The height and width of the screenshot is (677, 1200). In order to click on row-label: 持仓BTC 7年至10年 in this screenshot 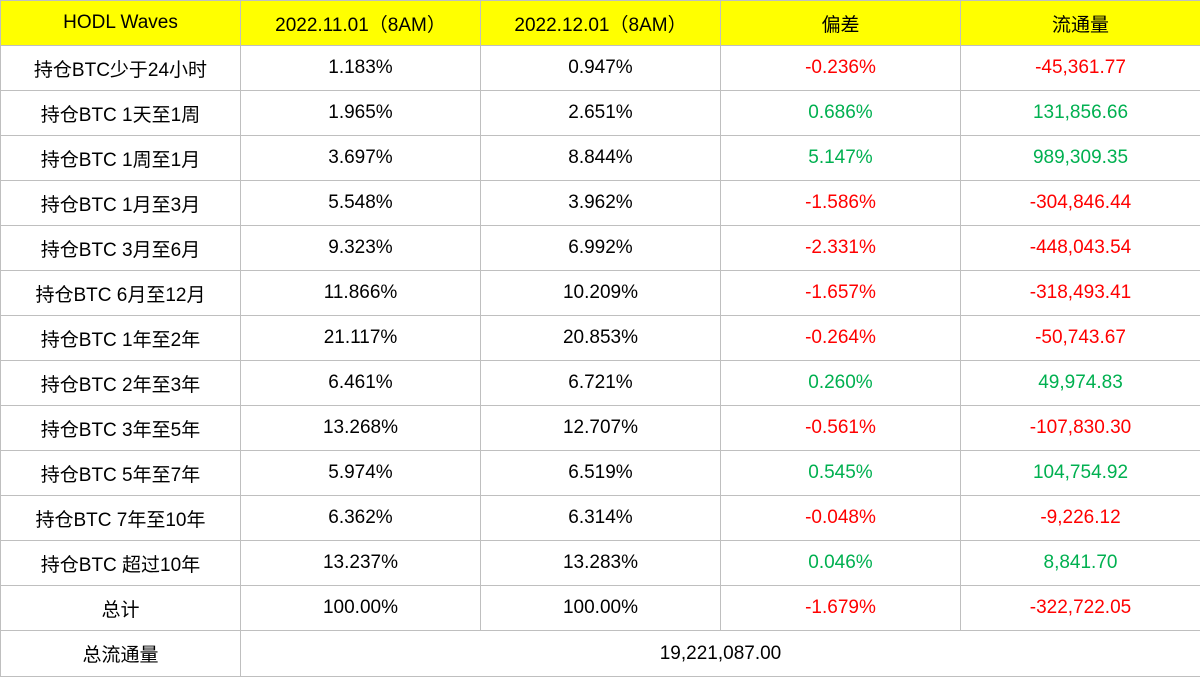, I will do `click(121, 518)`.